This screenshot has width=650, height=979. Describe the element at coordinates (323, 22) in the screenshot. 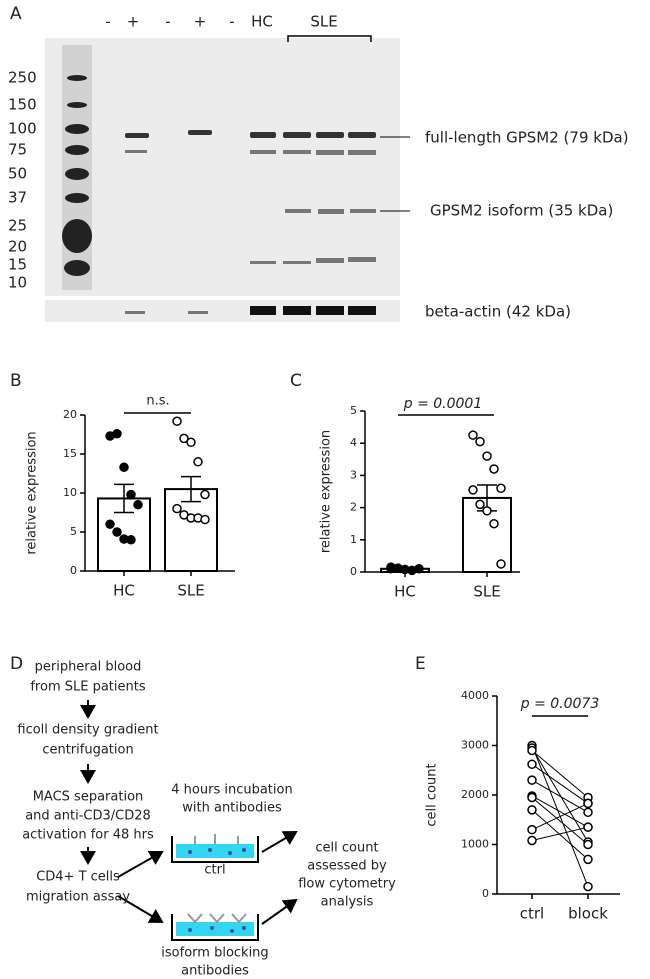

I see `lane-label: SLE` at that location.